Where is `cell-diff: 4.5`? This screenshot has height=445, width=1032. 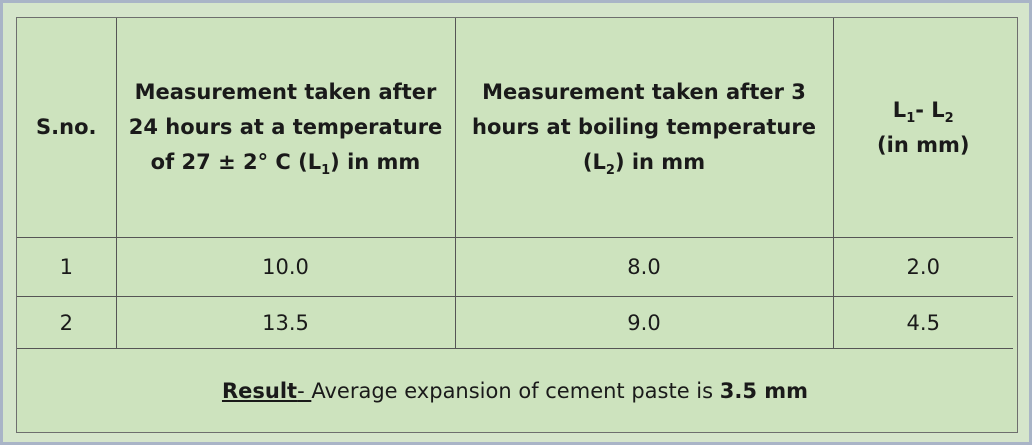 cell-diff: 4.5 is located at coordinates (922, 322).